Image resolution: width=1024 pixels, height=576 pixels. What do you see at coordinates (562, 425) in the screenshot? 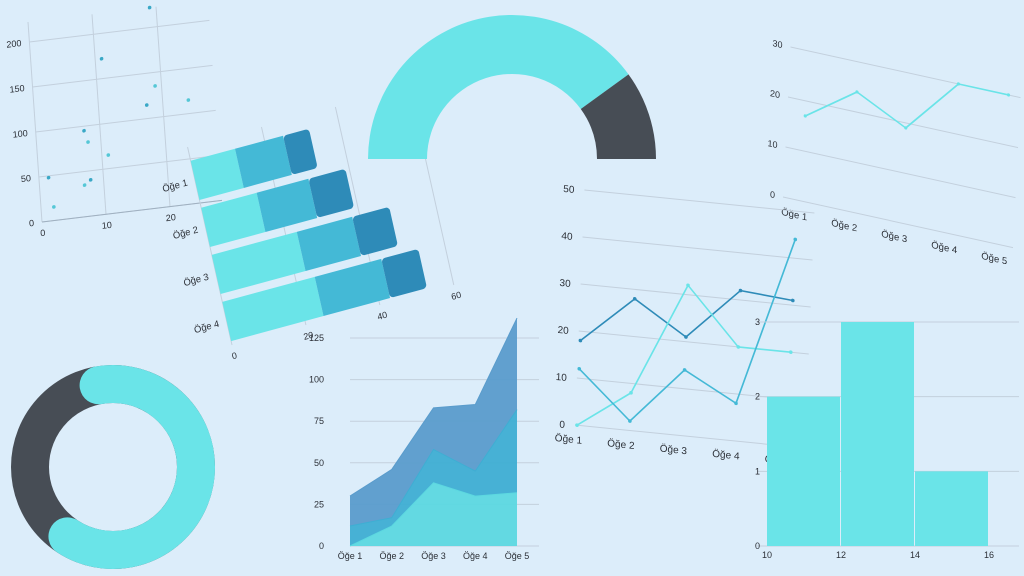
I see `line-multi-y-tick: 0` at bounding box center [562, 425].